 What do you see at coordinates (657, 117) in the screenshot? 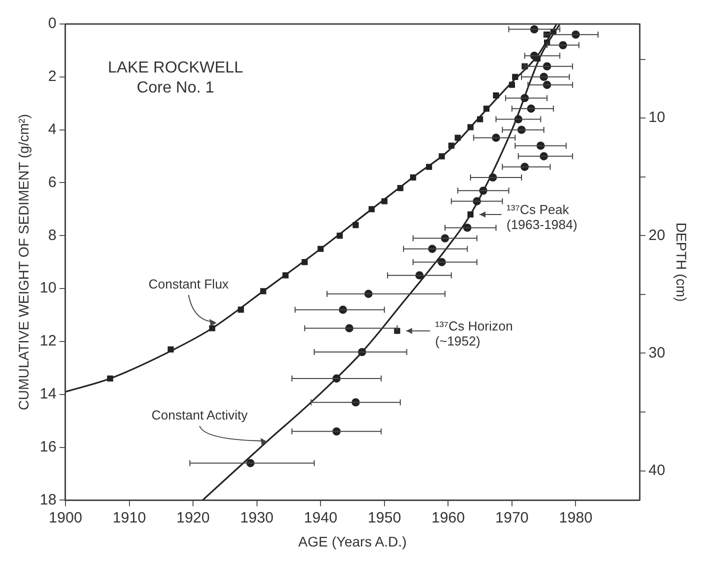
I see `y2-tick-label: 10` at bounding box center [657, 117].